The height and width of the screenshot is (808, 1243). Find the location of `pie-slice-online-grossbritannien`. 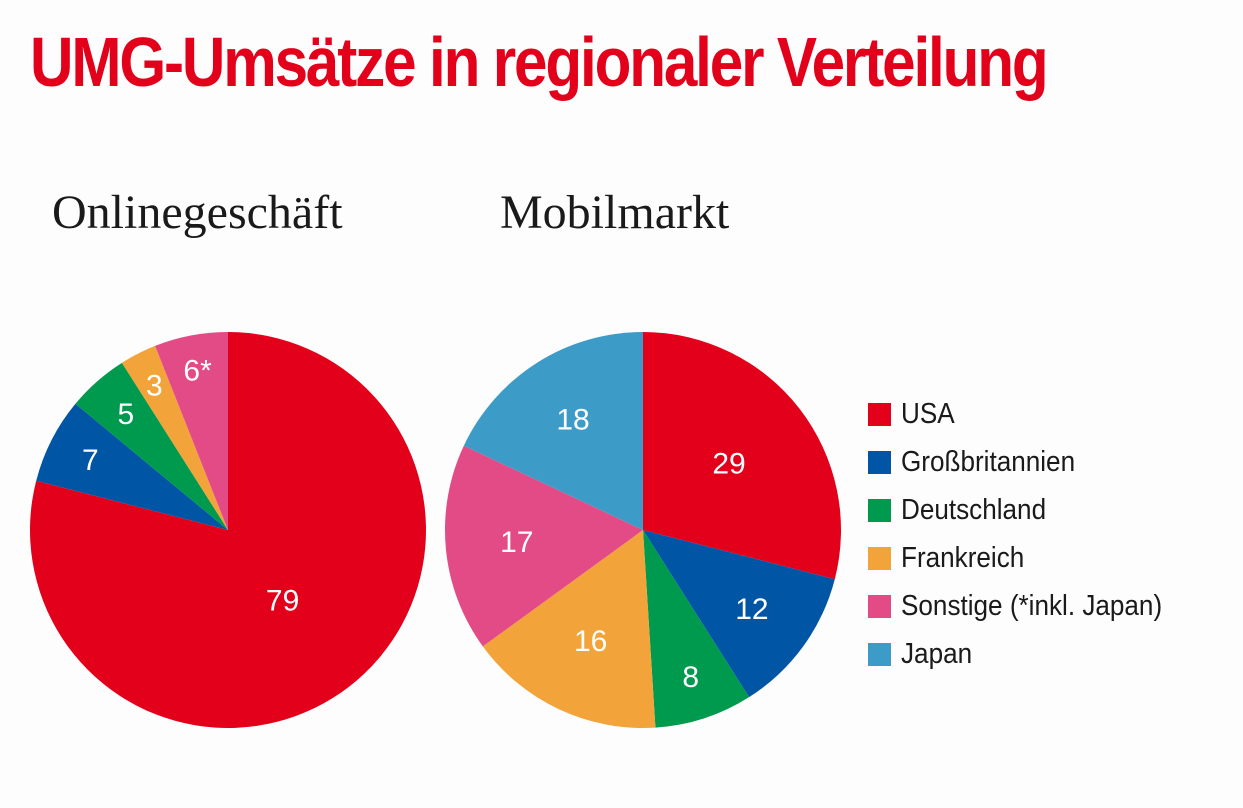

pie-slice-online-grossbritannien is located at coordinates (132, 466).